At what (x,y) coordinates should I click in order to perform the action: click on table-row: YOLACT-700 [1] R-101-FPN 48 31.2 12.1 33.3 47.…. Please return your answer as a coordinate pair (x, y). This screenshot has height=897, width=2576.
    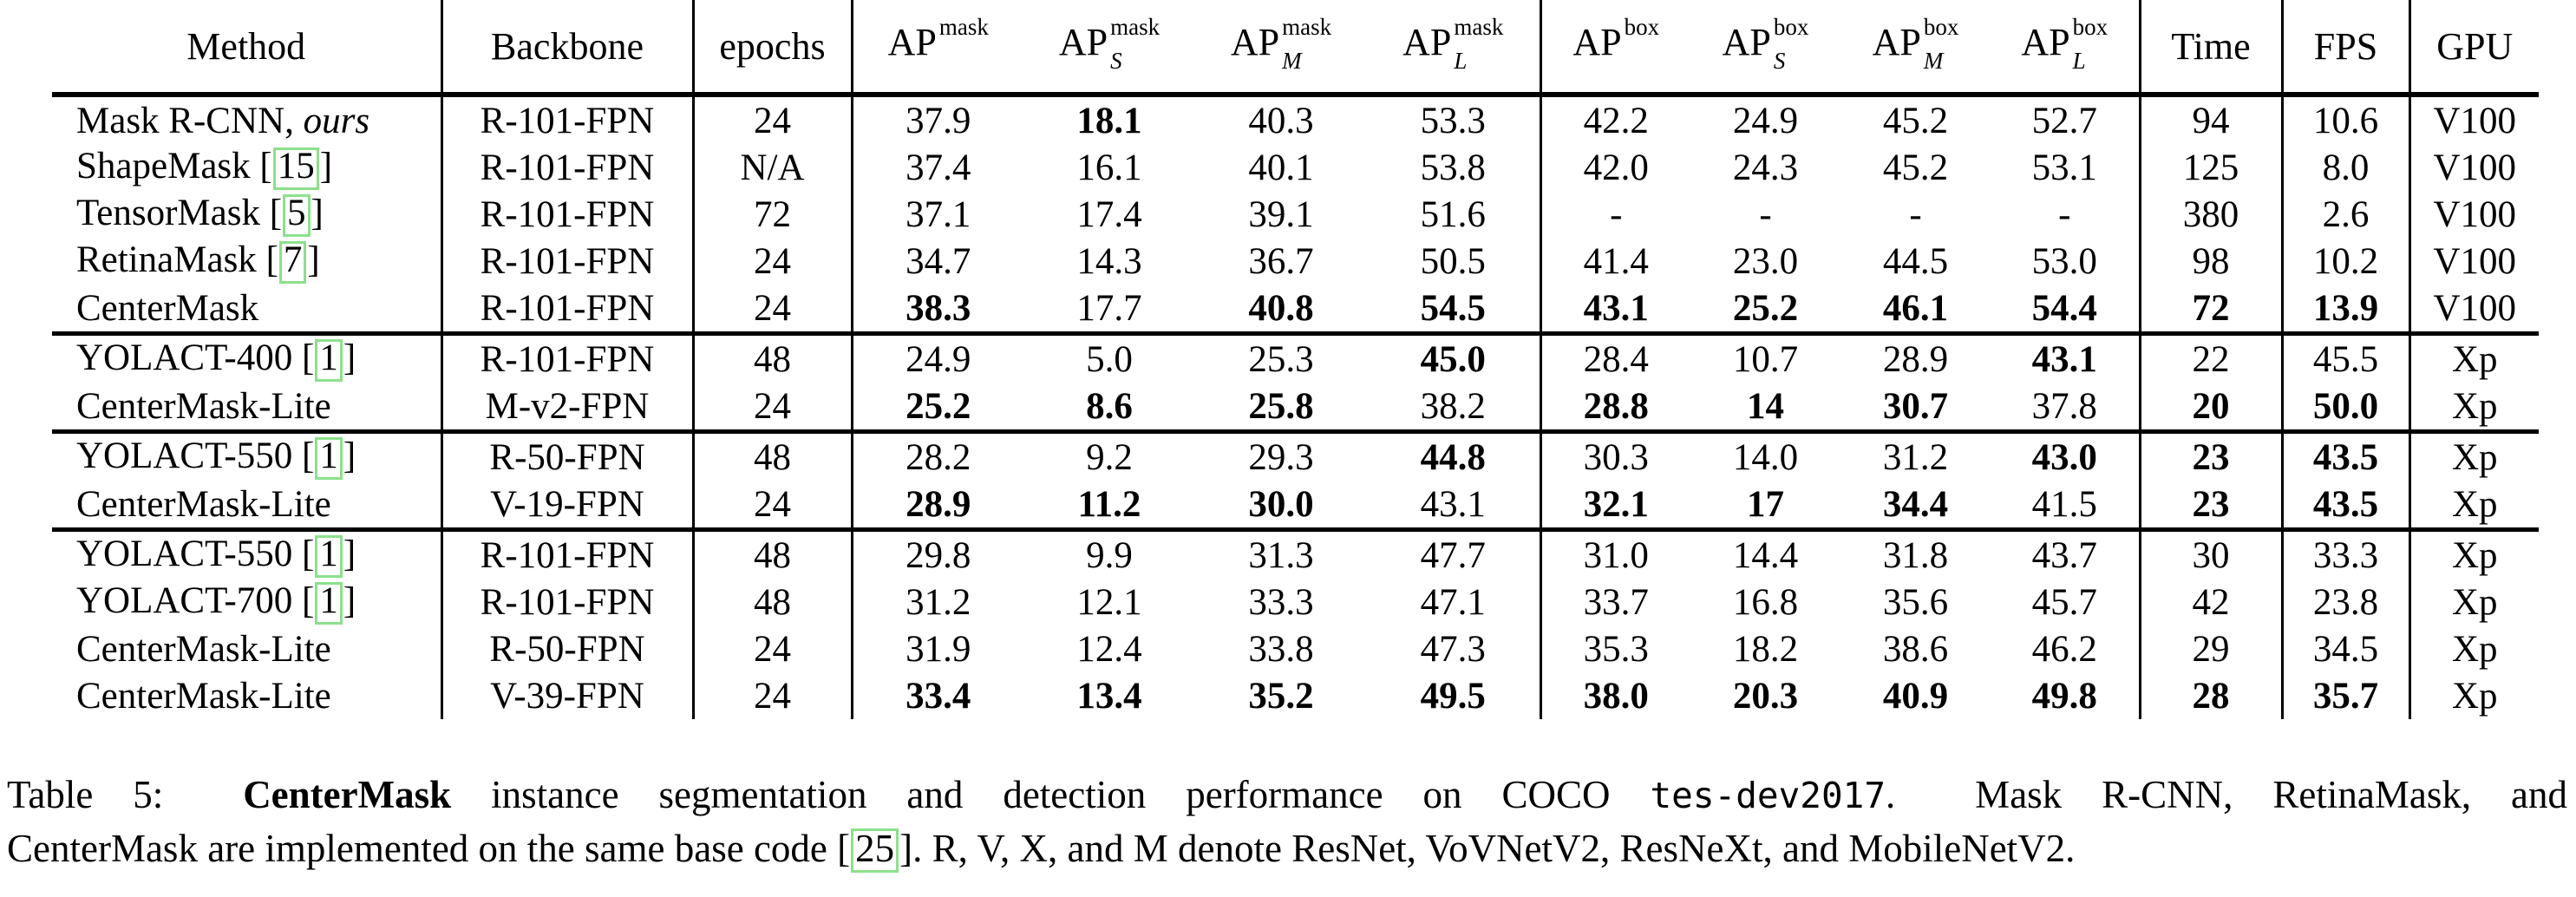
    Looking at the image, I should click on (1295, 602).